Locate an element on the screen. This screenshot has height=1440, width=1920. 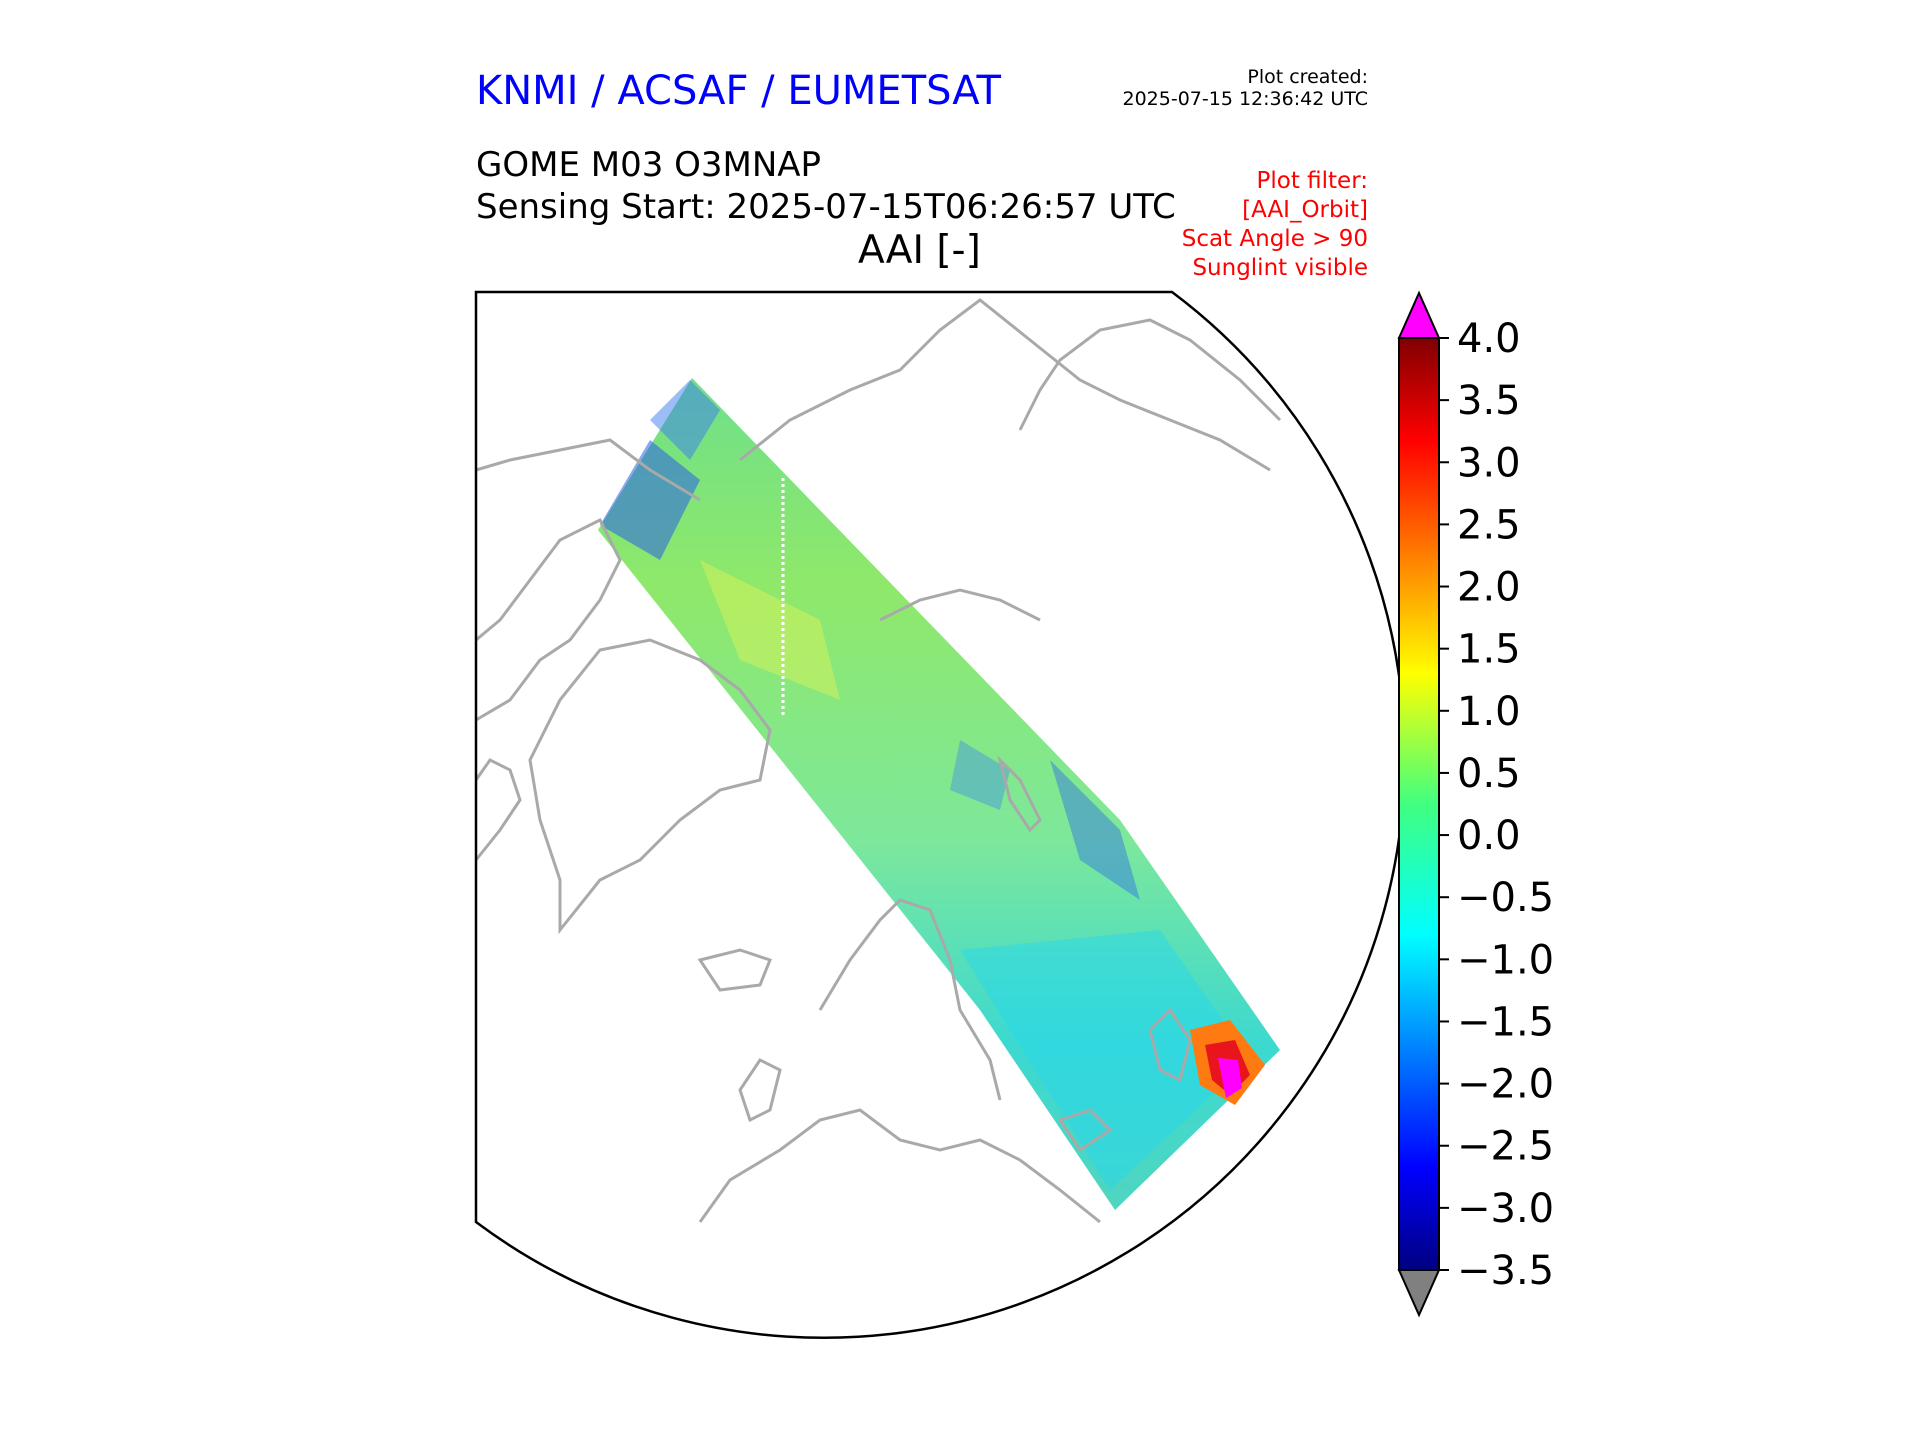
field-title: AAI [-] is located at coordinates (919, 250).